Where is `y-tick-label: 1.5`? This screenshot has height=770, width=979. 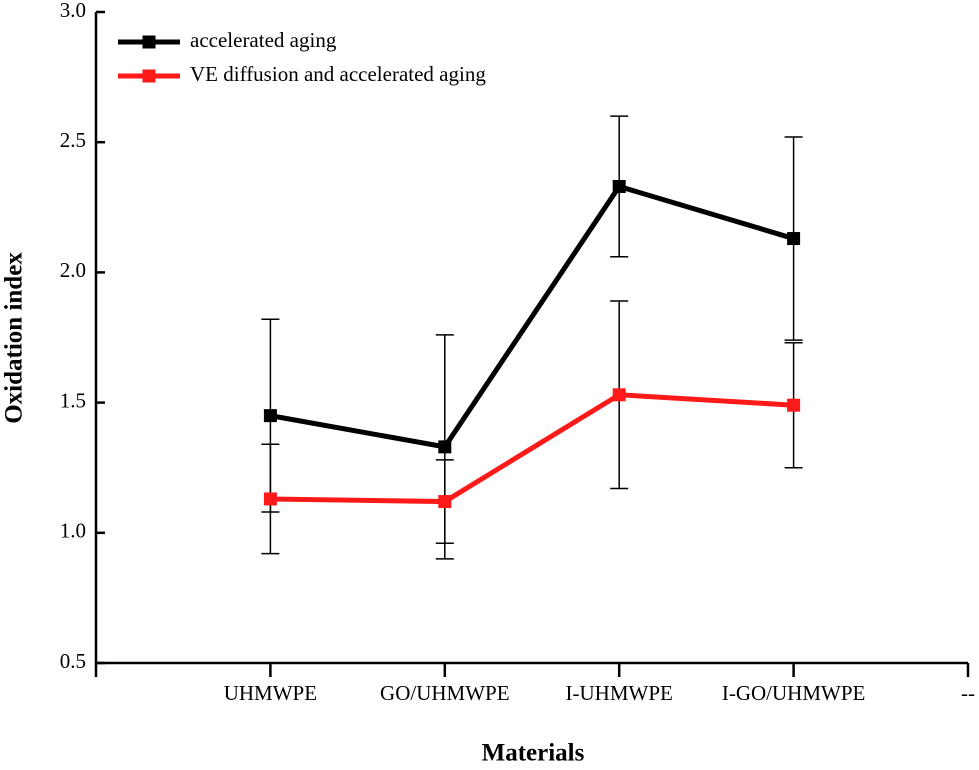 y-tick-label: 1.5 is located at coordinates (73, 400).